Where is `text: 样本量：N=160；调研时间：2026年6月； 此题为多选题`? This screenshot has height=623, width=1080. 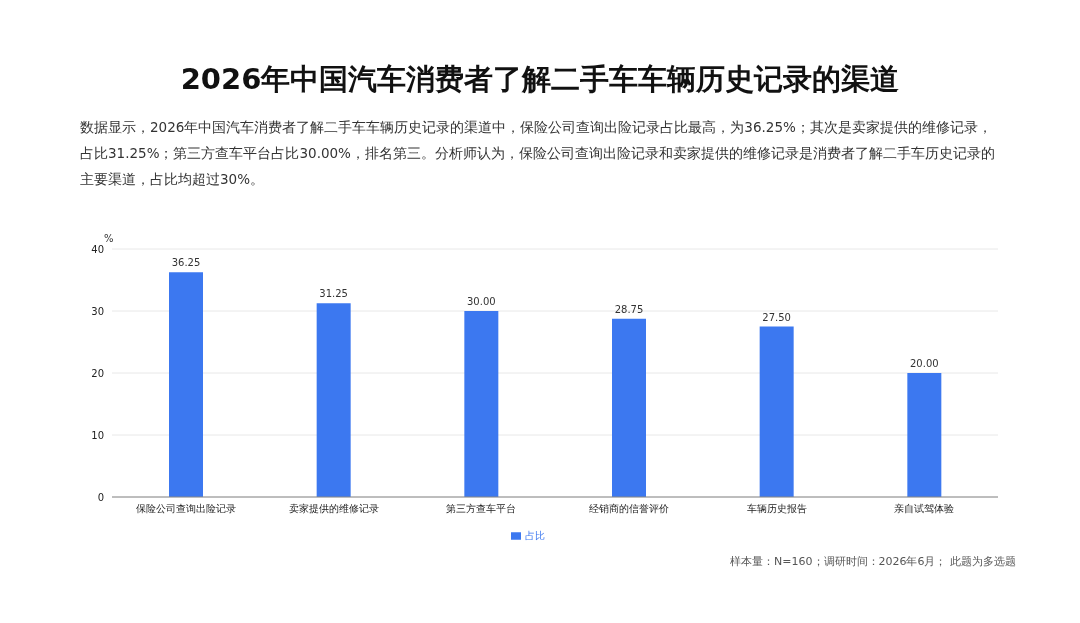
text: 样本量：N=160；调研时间：2026年6月； 此题为多选题 is located at coordinates (873, 561).